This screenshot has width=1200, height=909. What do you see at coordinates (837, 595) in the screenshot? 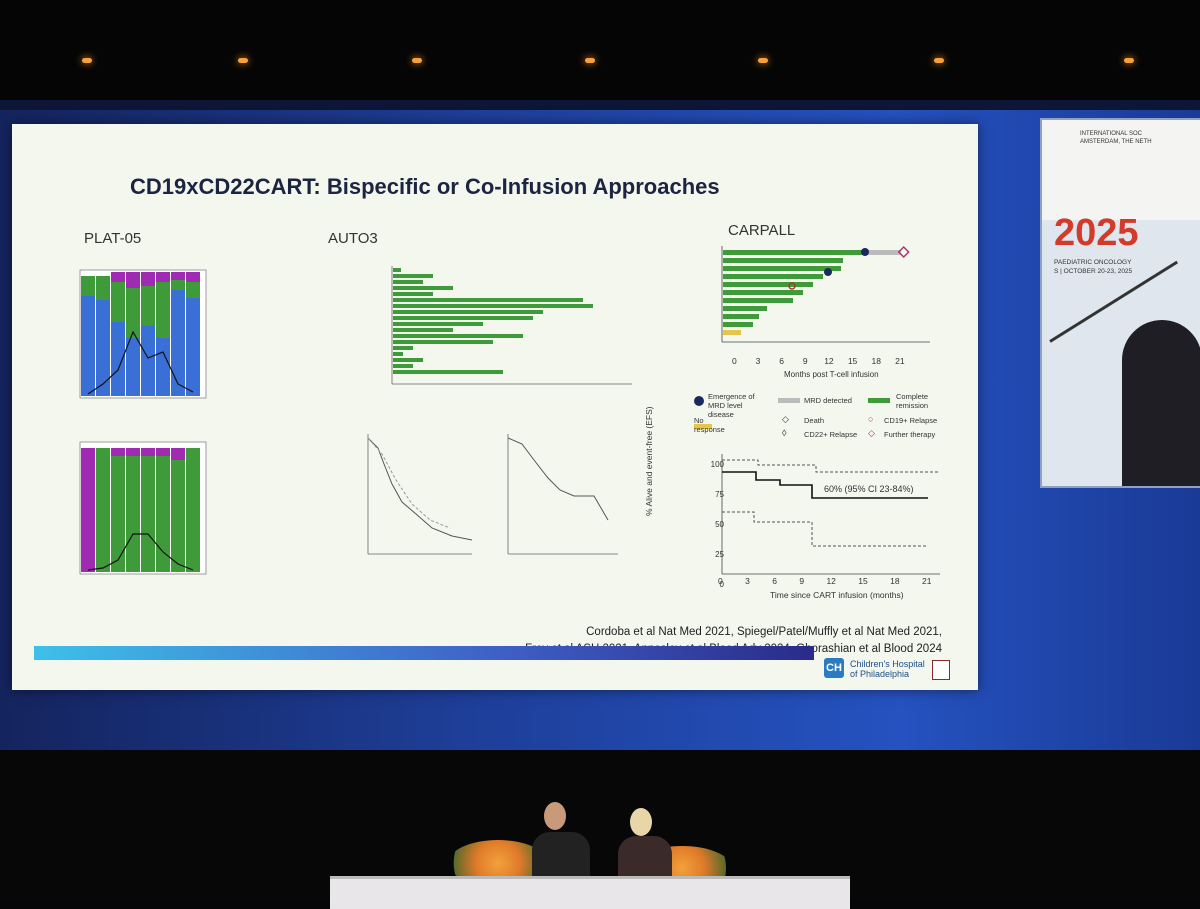
I see `efs-x-label: Time since CART infusion (months)` at bounding box center [837, 595].